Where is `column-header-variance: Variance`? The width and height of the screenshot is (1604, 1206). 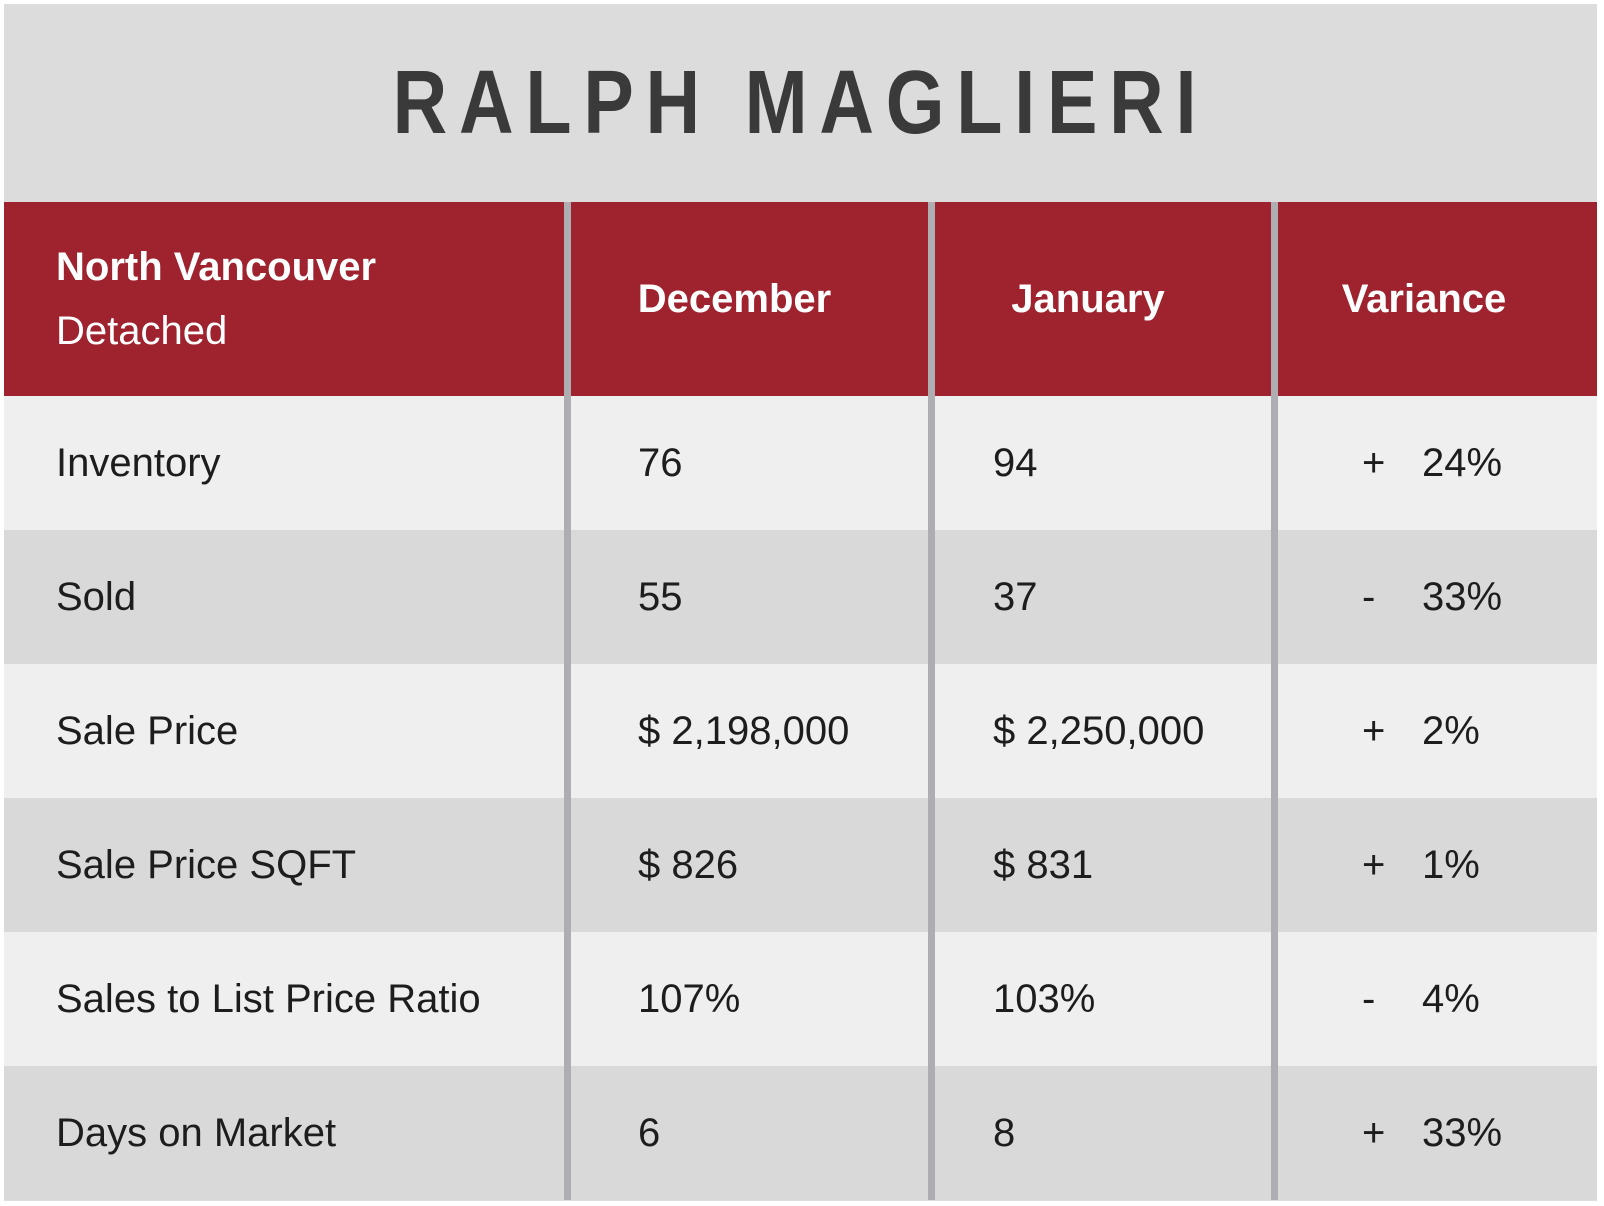 column-header-variance: Variance is located at coordinates (1434, 299).